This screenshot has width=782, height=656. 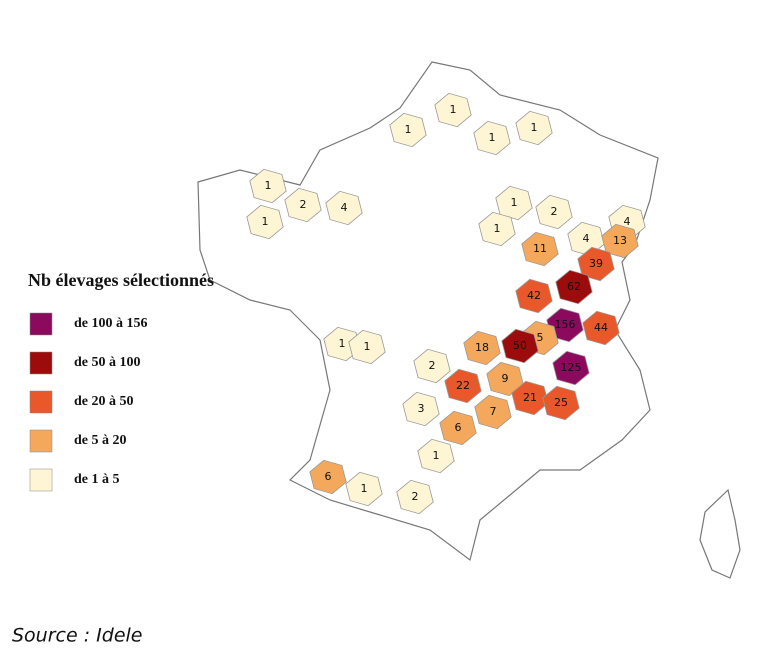 I want to click on legend-label: de 100 à 156, so click(x=111, y=323).